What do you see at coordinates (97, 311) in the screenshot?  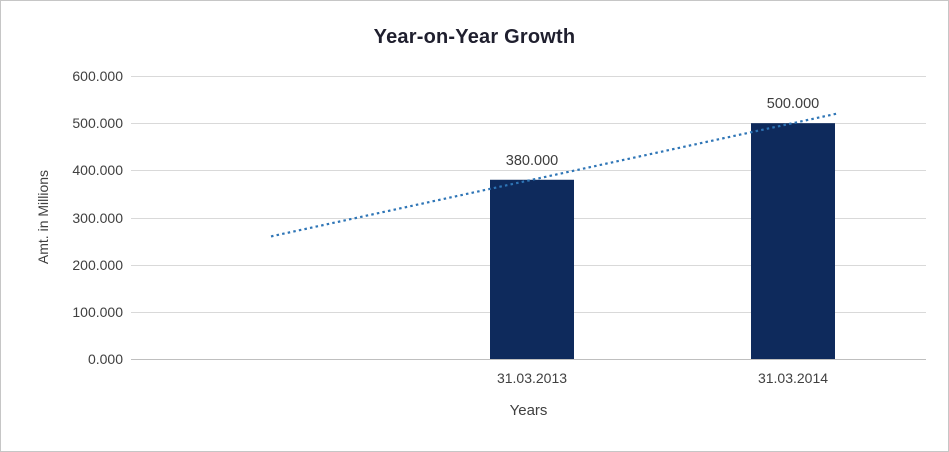 I see `y-tick-label: 100.000` at bounding box center [97, 311].